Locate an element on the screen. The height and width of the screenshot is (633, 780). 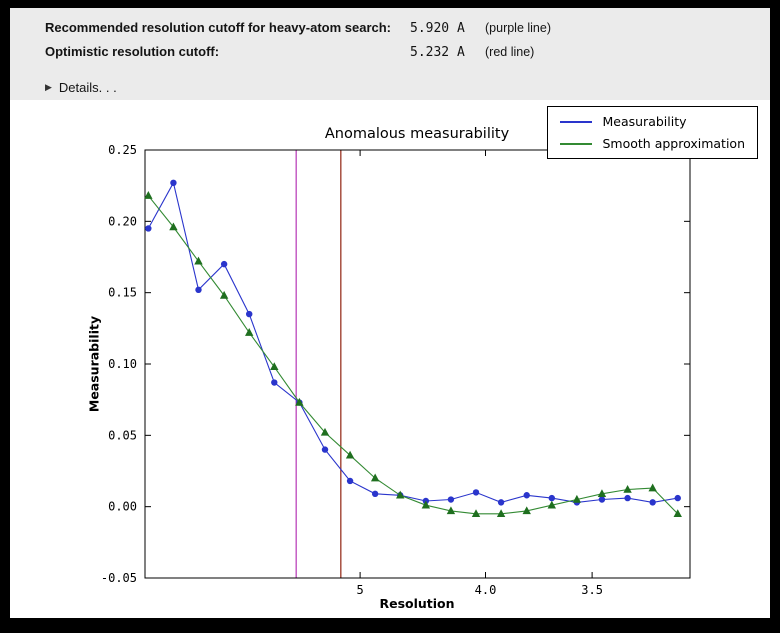
svg-text: 0.25 is located at coordinates (122, 150).